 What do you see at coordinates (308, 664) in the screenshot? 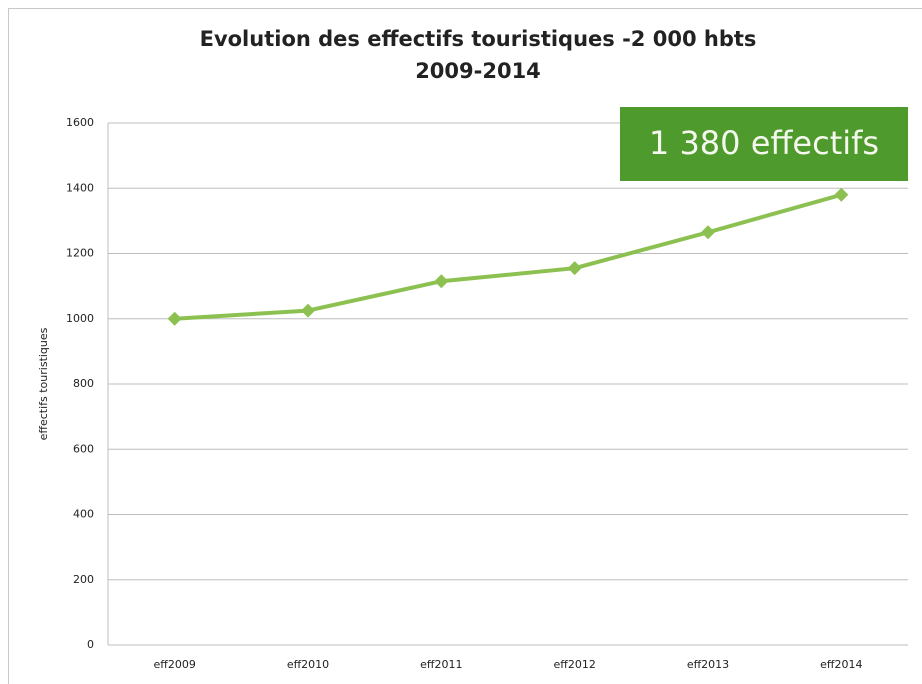
I see `x-tick-label: eff2010` at bounding box center [308, 664].